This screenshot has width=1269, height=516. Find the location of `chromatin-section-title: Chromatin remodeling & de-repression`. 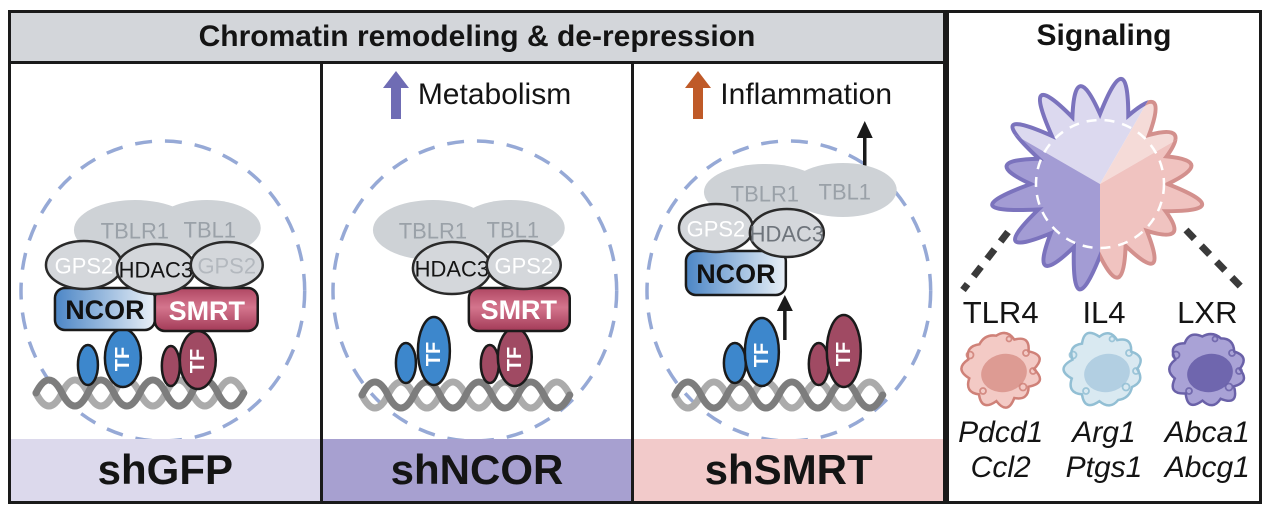

chromatin-section-title: Chromatin remodeling & de-repression is located at coordinates (477, 38).